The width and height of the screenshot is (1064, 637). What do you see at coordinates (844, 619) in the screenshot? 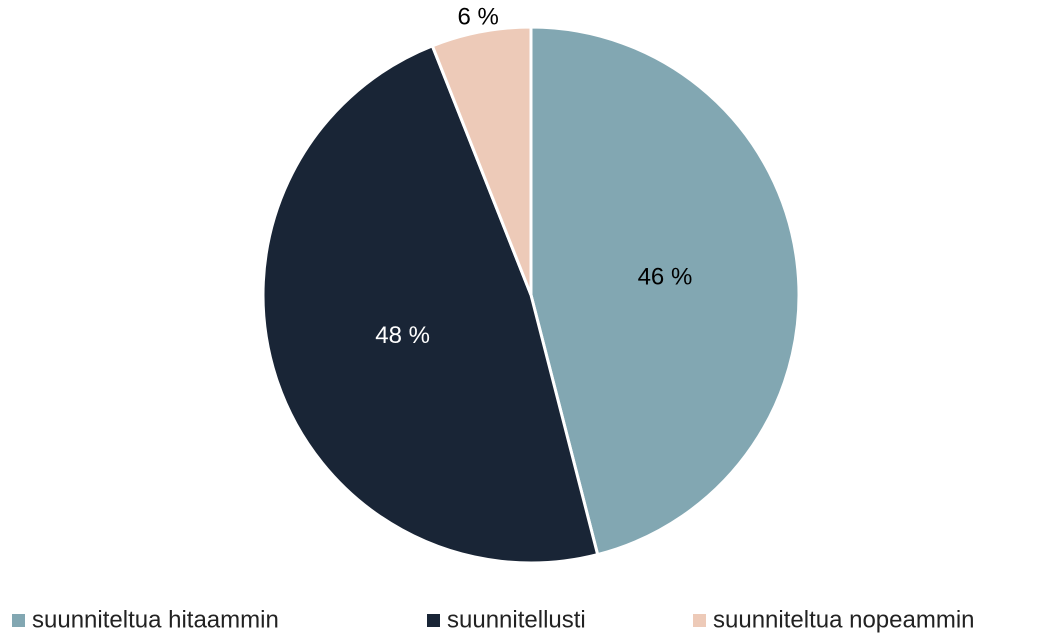
I see `legend-label: suunniteltua nopeammin` at bounding box center [844, 619].